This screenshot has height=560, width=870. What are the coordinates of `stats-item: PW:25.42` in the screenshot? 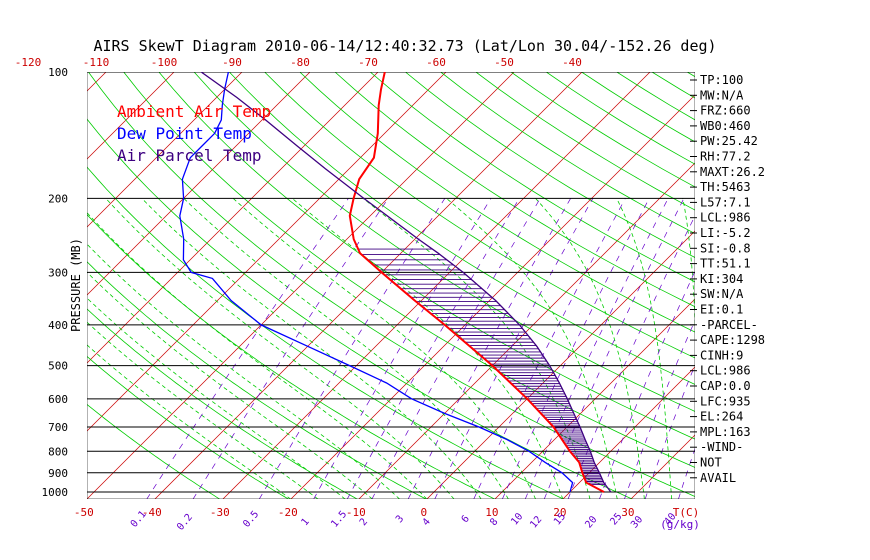 It's located at (729, 141).